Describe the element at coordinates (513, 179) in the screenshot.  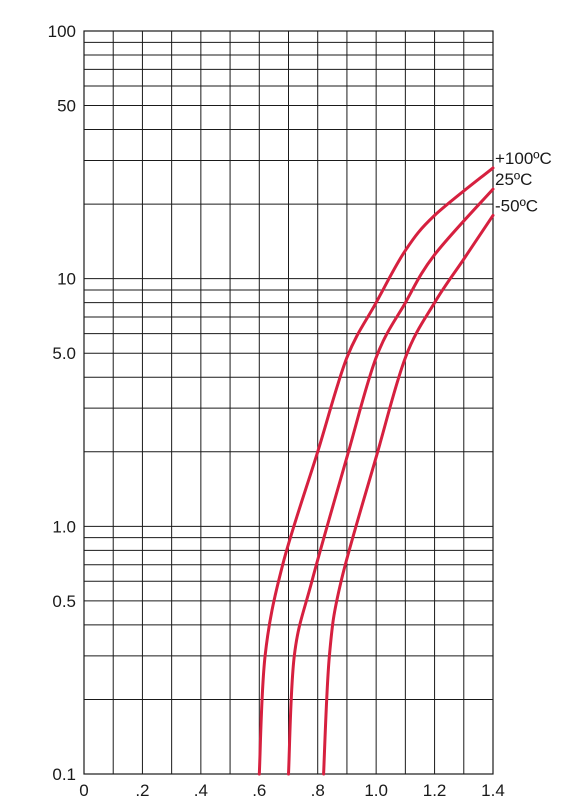
I see `series-label: 25ºC` at that location.